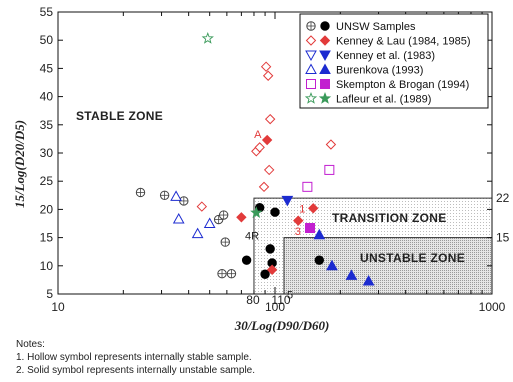 The image size is (513, 382). What do you see at coordinates (49, 294) in the screenshot?
I see `y-tick-label-5: 5` at bounding box center [49, 294].